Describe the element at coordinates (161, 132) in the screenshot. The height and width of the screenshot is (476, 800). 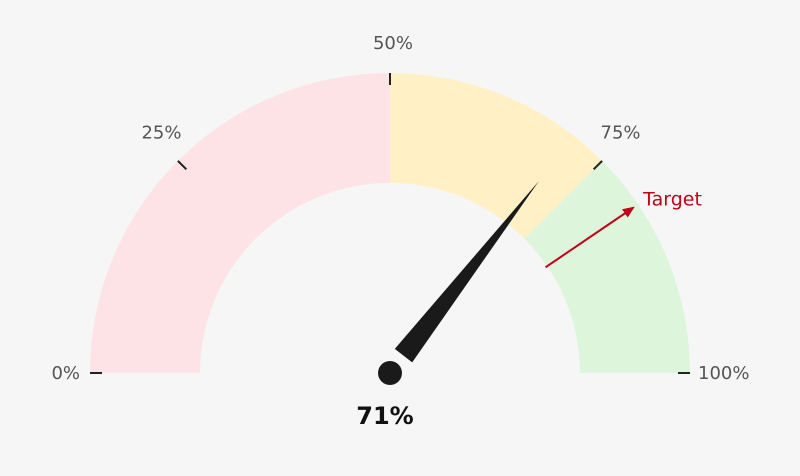
I see `tick-label: 25%` at that location.